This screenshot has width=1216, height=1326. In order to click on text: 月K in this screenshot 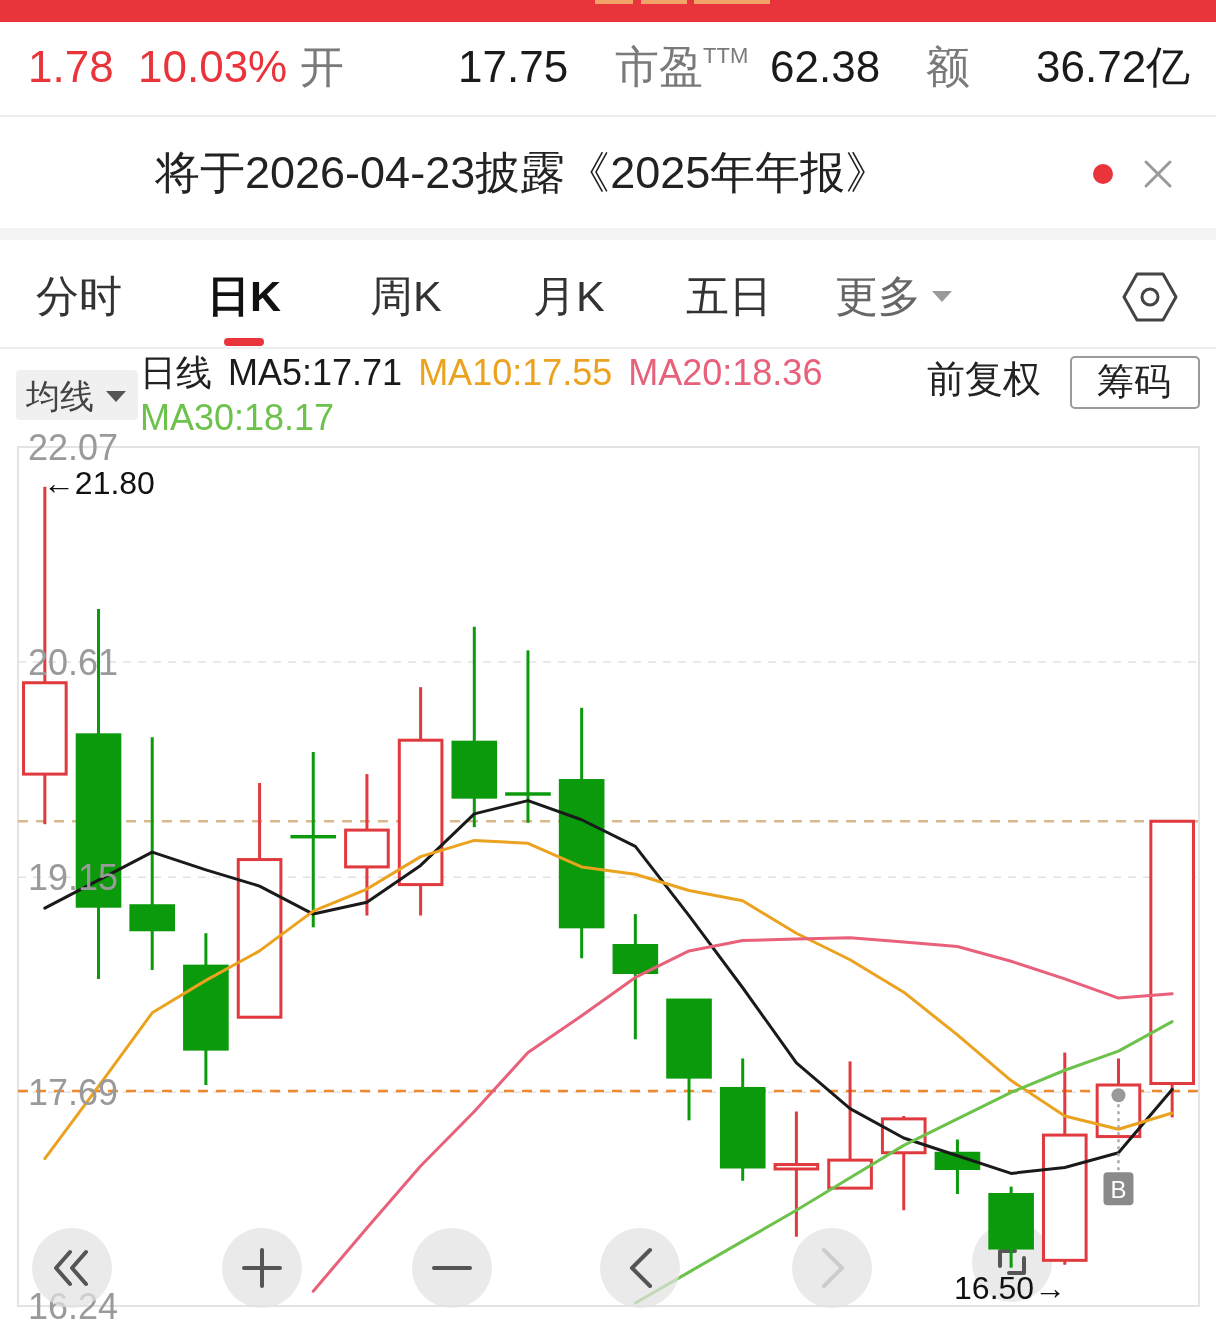, I will do `click(569, 297)`.